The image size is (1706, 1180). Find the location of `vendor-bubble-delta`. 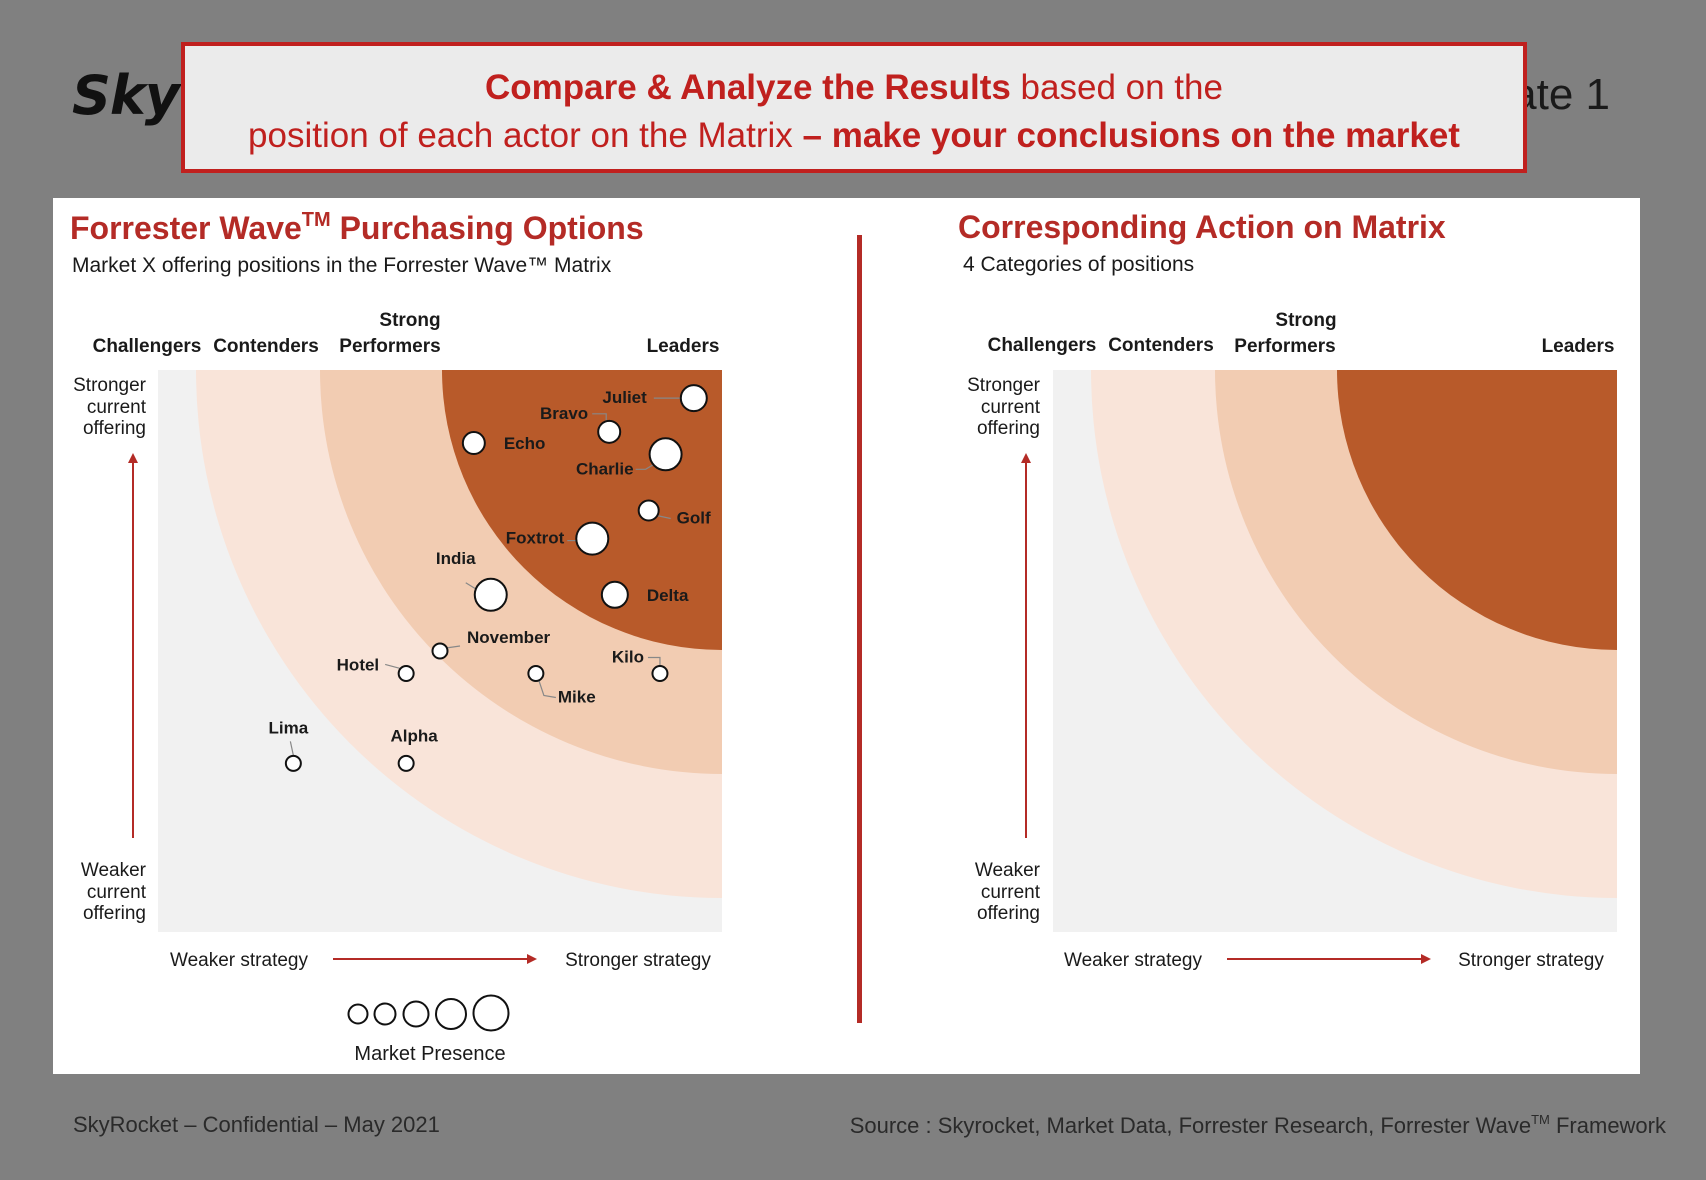

vendor-bubble-delta is located at coordinates (614, 594).